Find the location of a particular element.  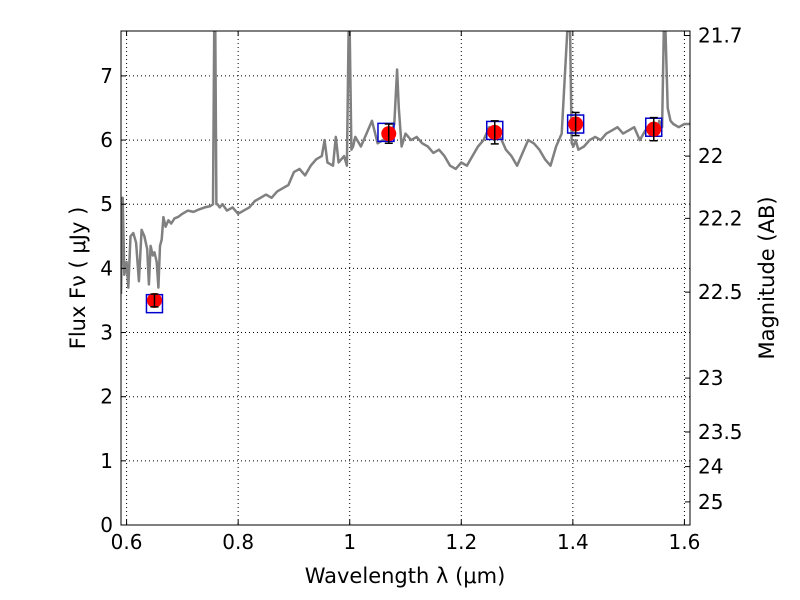

right-tick-label: 23 is located at coordinates (710, 378).